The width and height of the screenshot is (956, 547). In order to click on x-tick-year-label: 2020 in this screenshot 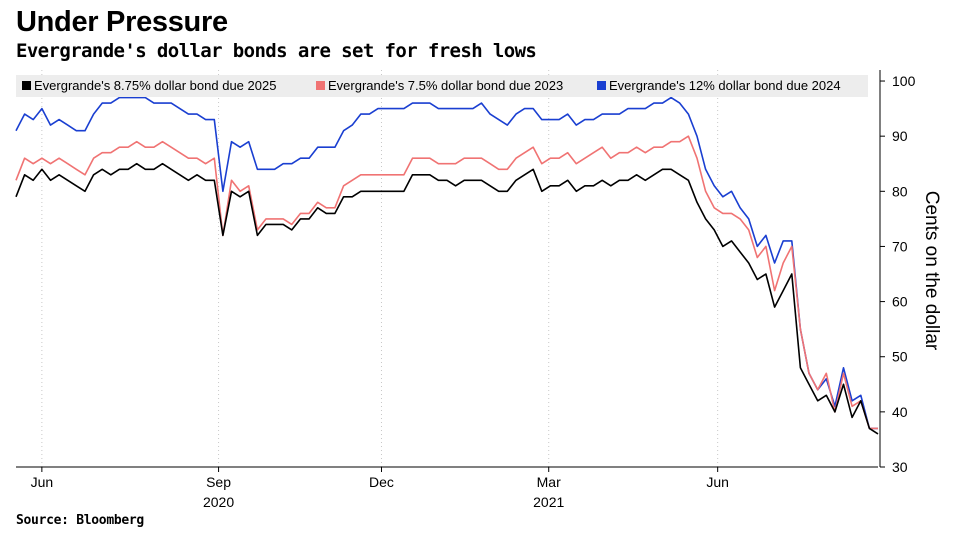, I will do `click(218, 502)`.